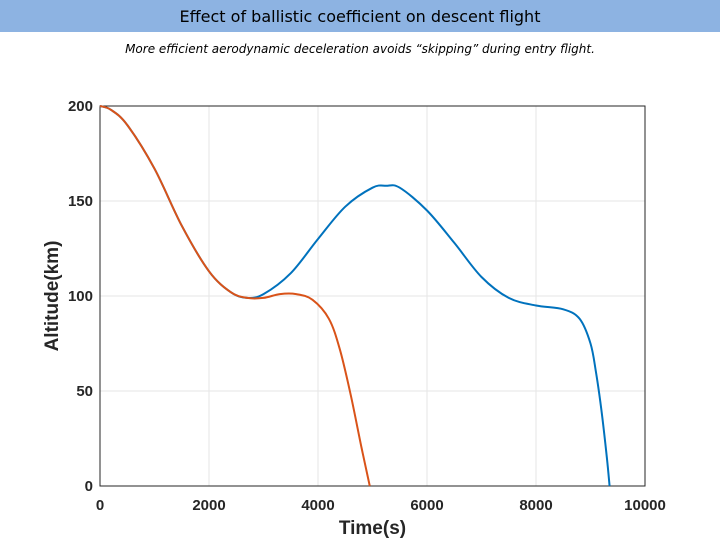  What do you see at coordinates (89, 486) in the screenshot?
I see `y-tick-label: 0` at bounding box center [89, 486].